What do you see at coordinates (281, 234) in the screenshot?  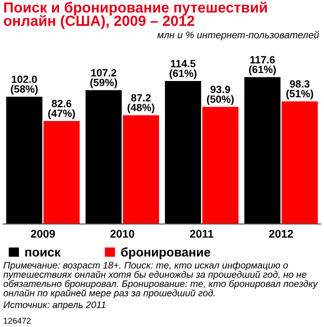 I see `x-tick-label: 2012` at bounding box center [281, 234].